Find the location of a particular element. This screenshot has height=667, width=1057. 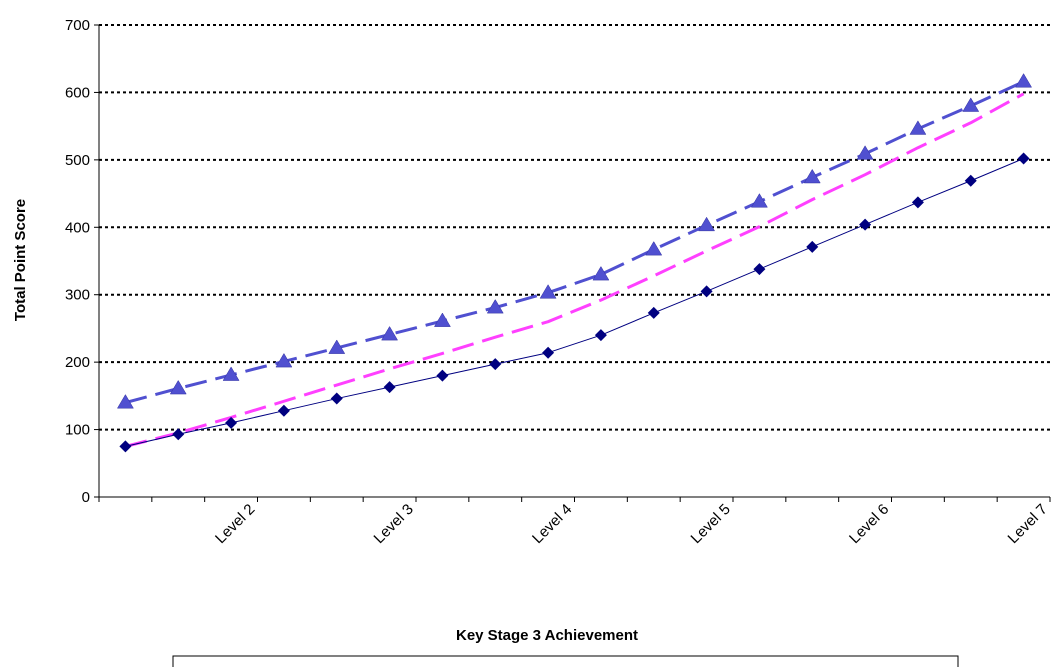

y-axis-title: Total Point Score is located at coordinates (20, 260).